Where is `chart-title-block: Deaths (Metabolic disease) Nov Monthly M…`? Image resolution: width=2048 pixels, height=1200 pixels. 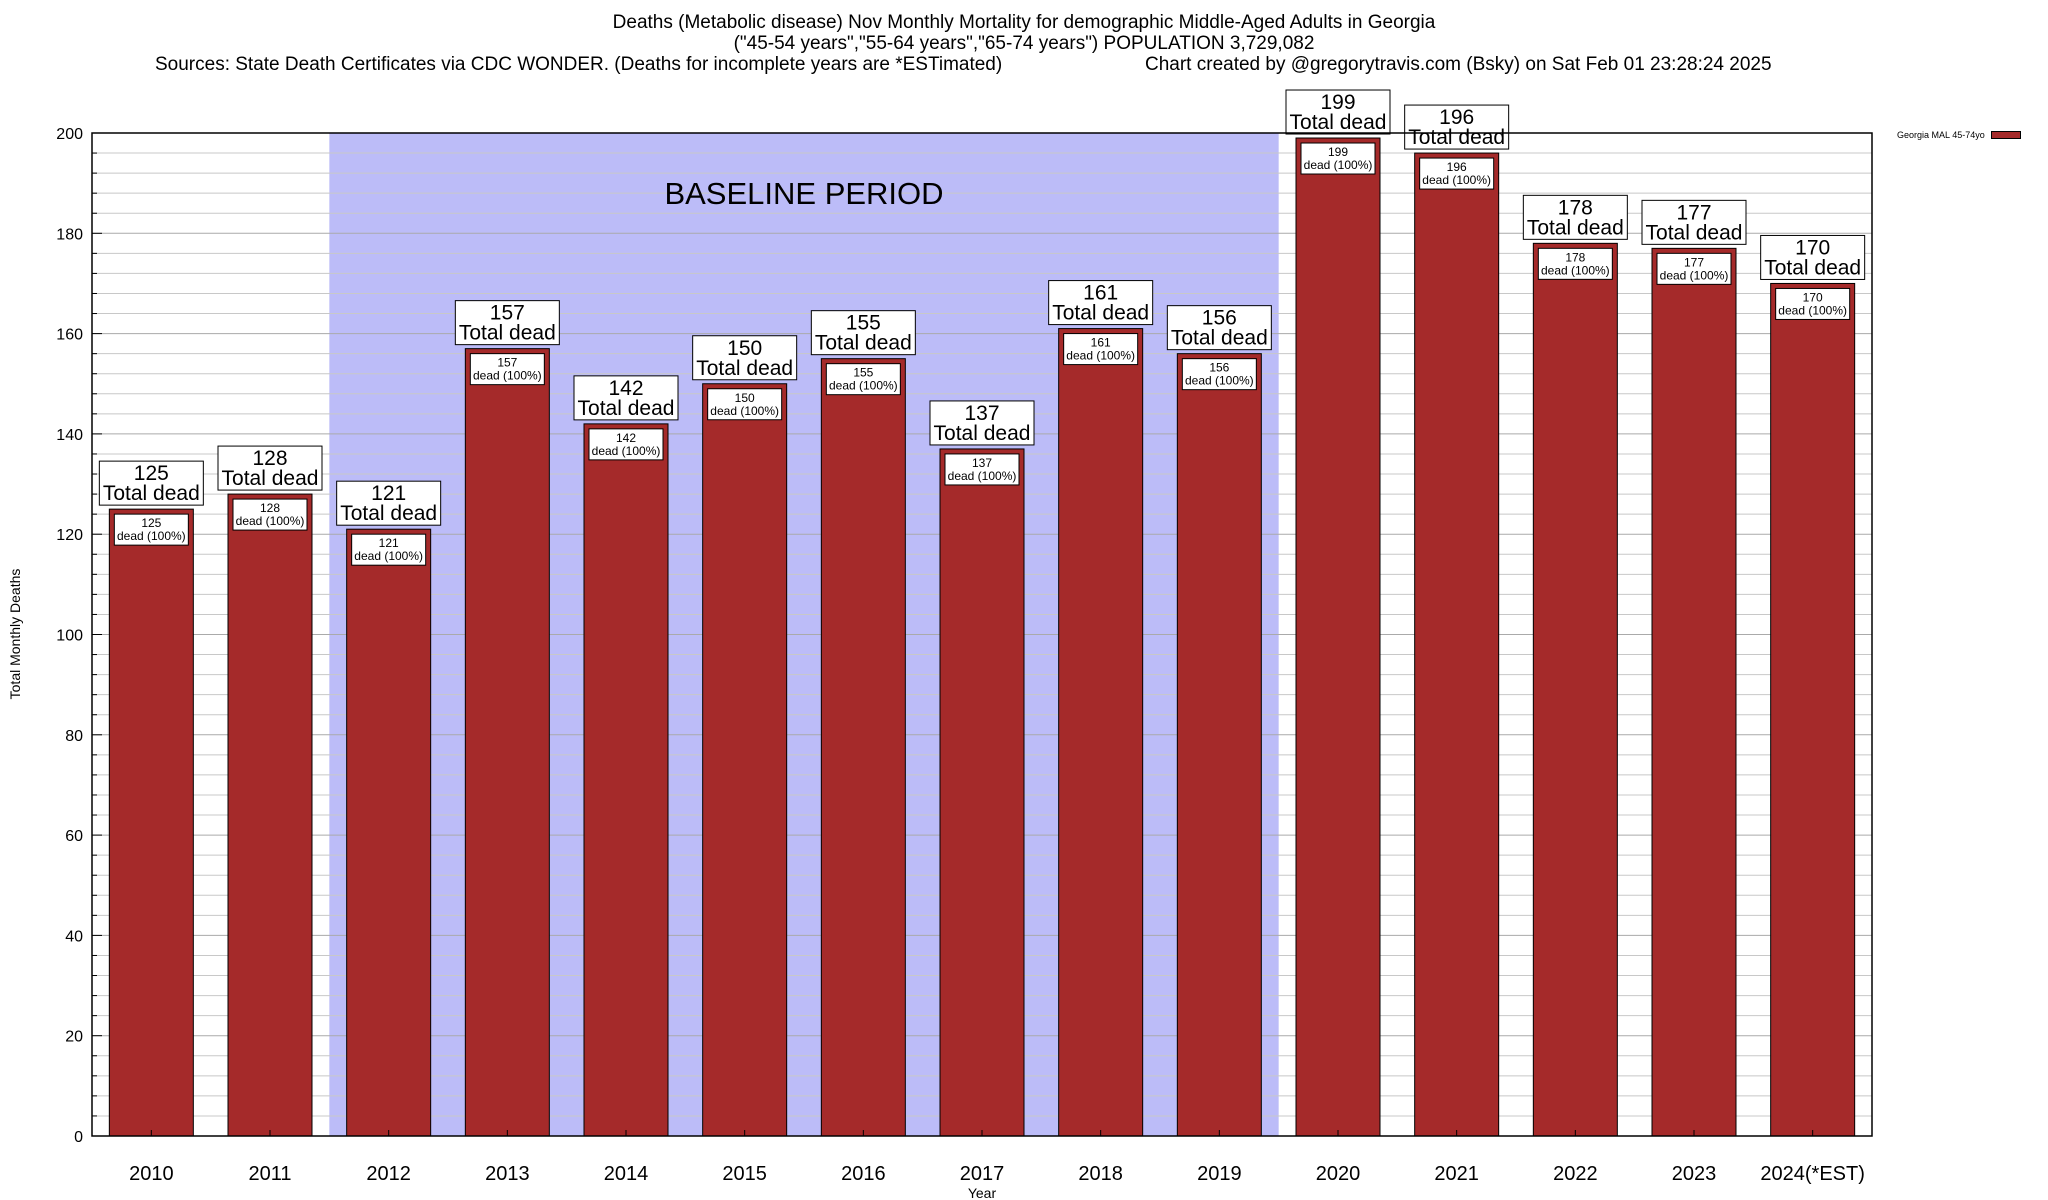
chart-title-block: Deaths (Metabolic disease) Nov Monthly M… is located at coordinates (1024, 43).